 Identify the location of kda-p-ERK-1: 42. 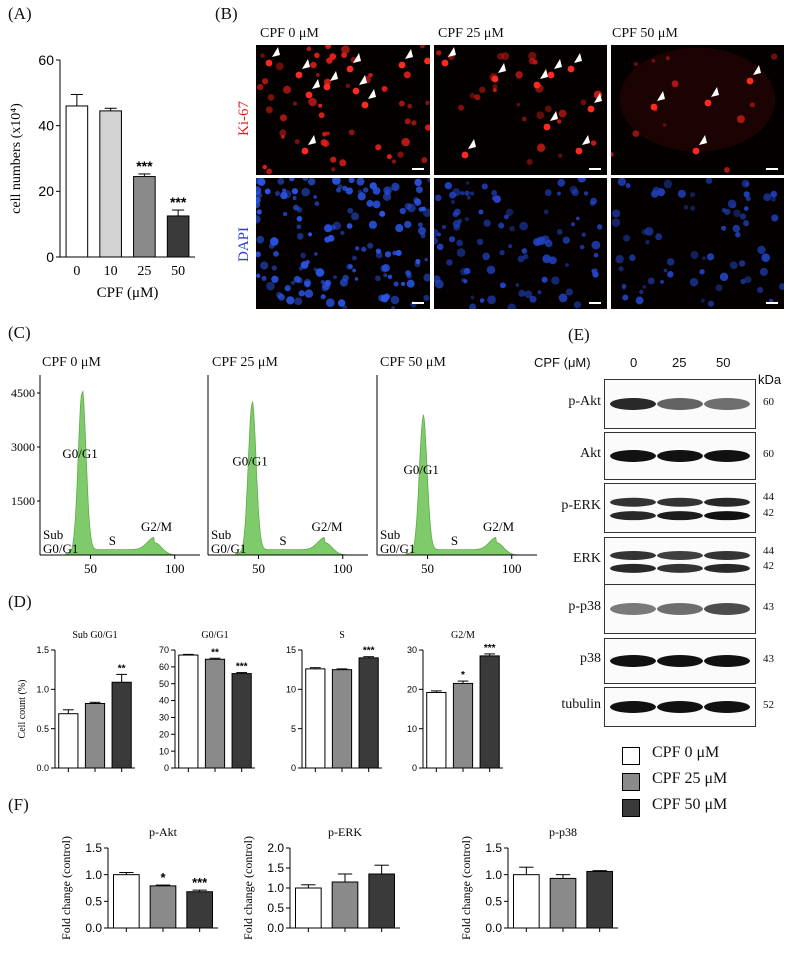
(768, 512).